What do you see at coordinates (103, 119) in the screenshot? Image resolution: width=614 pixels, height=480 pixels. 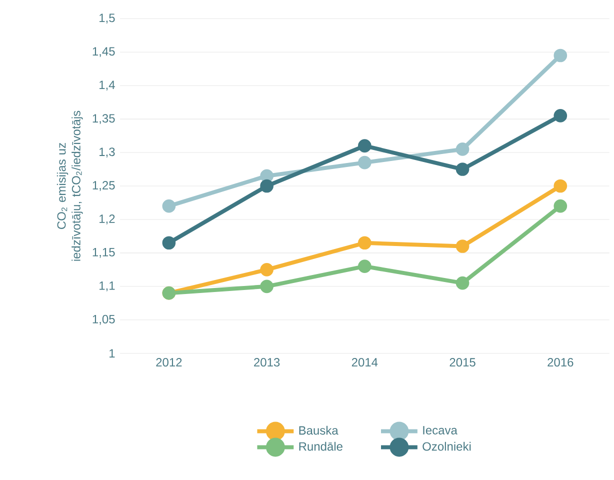 I see `y-tick-label: 1,35` at bounding box center [103, 119].